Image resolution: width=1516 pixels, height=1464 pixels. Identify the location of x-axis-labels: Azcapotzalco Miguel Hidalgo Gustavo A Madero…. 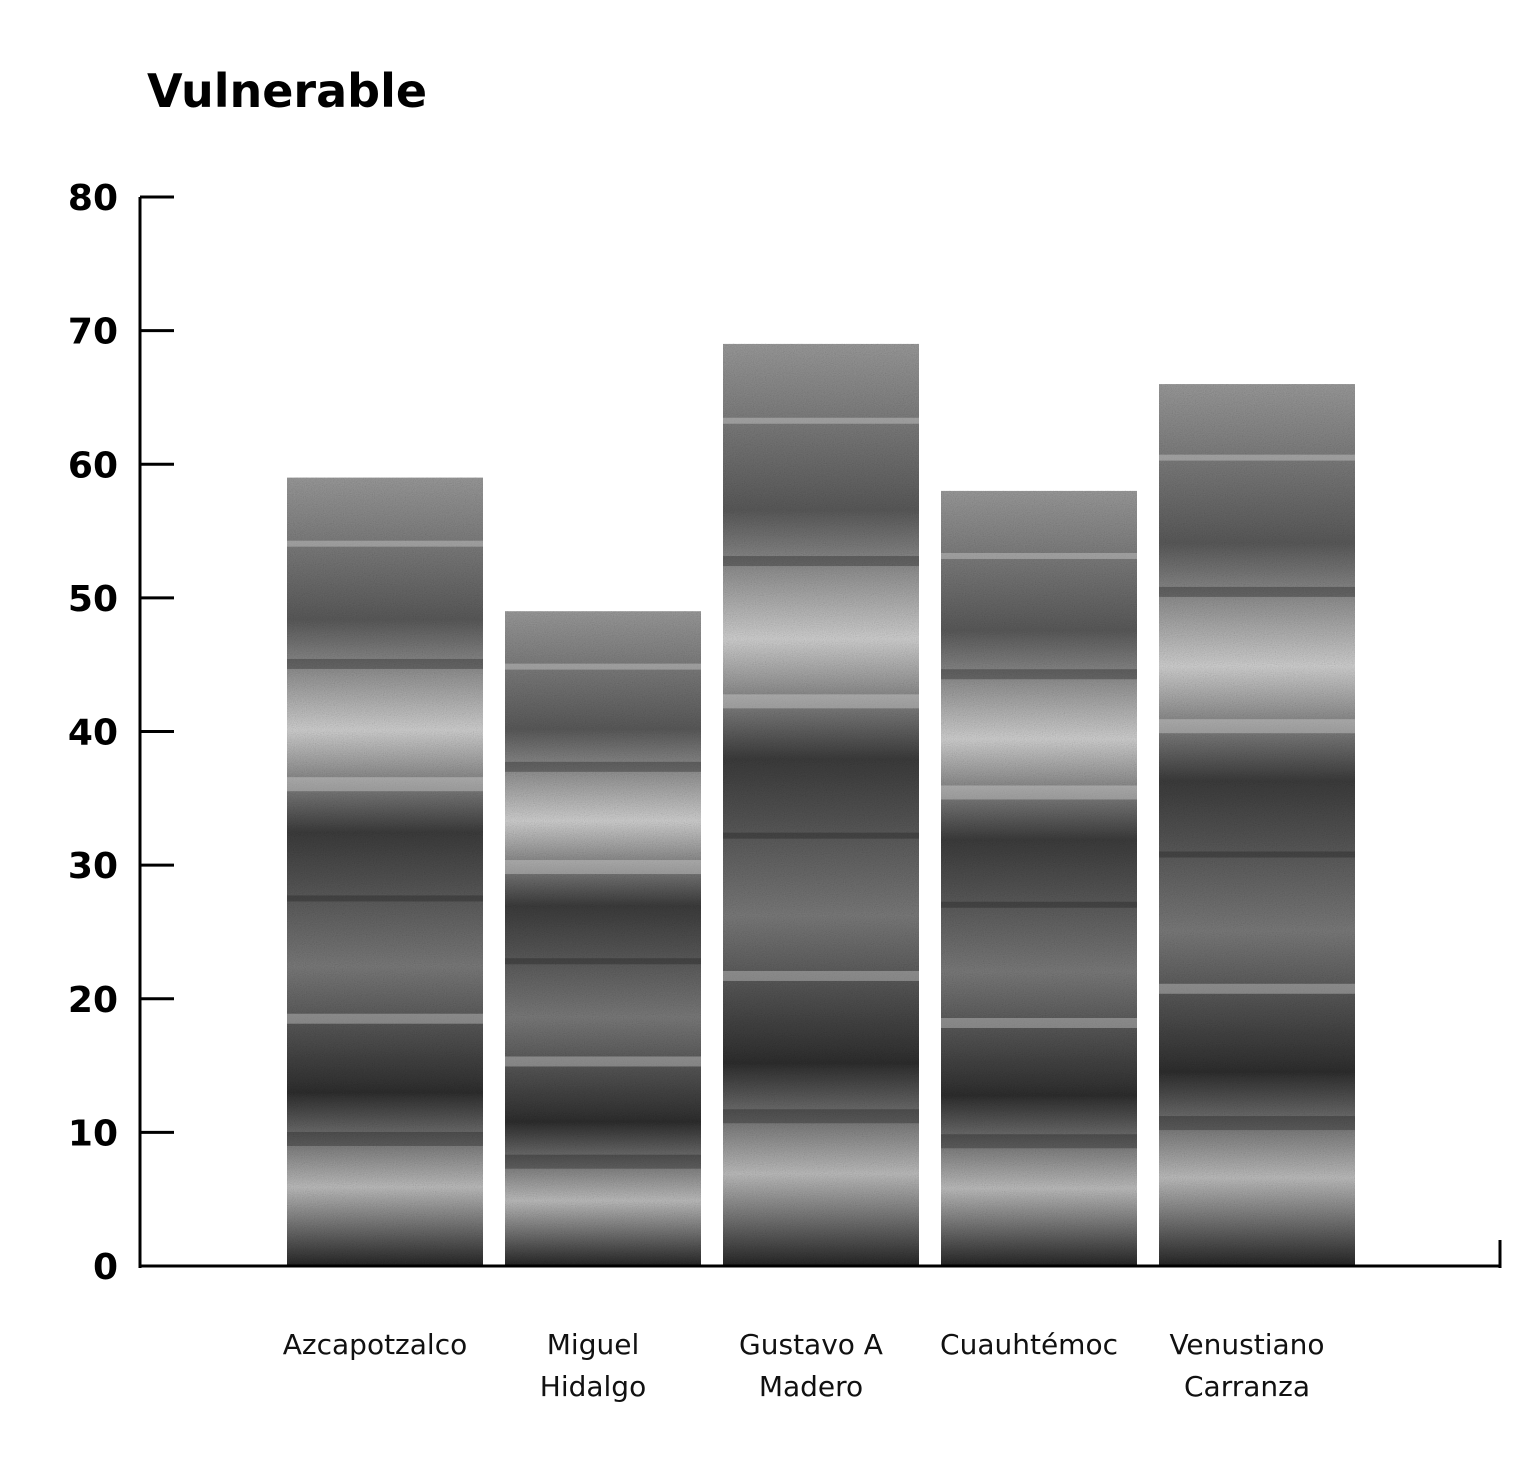
(804, 1365).